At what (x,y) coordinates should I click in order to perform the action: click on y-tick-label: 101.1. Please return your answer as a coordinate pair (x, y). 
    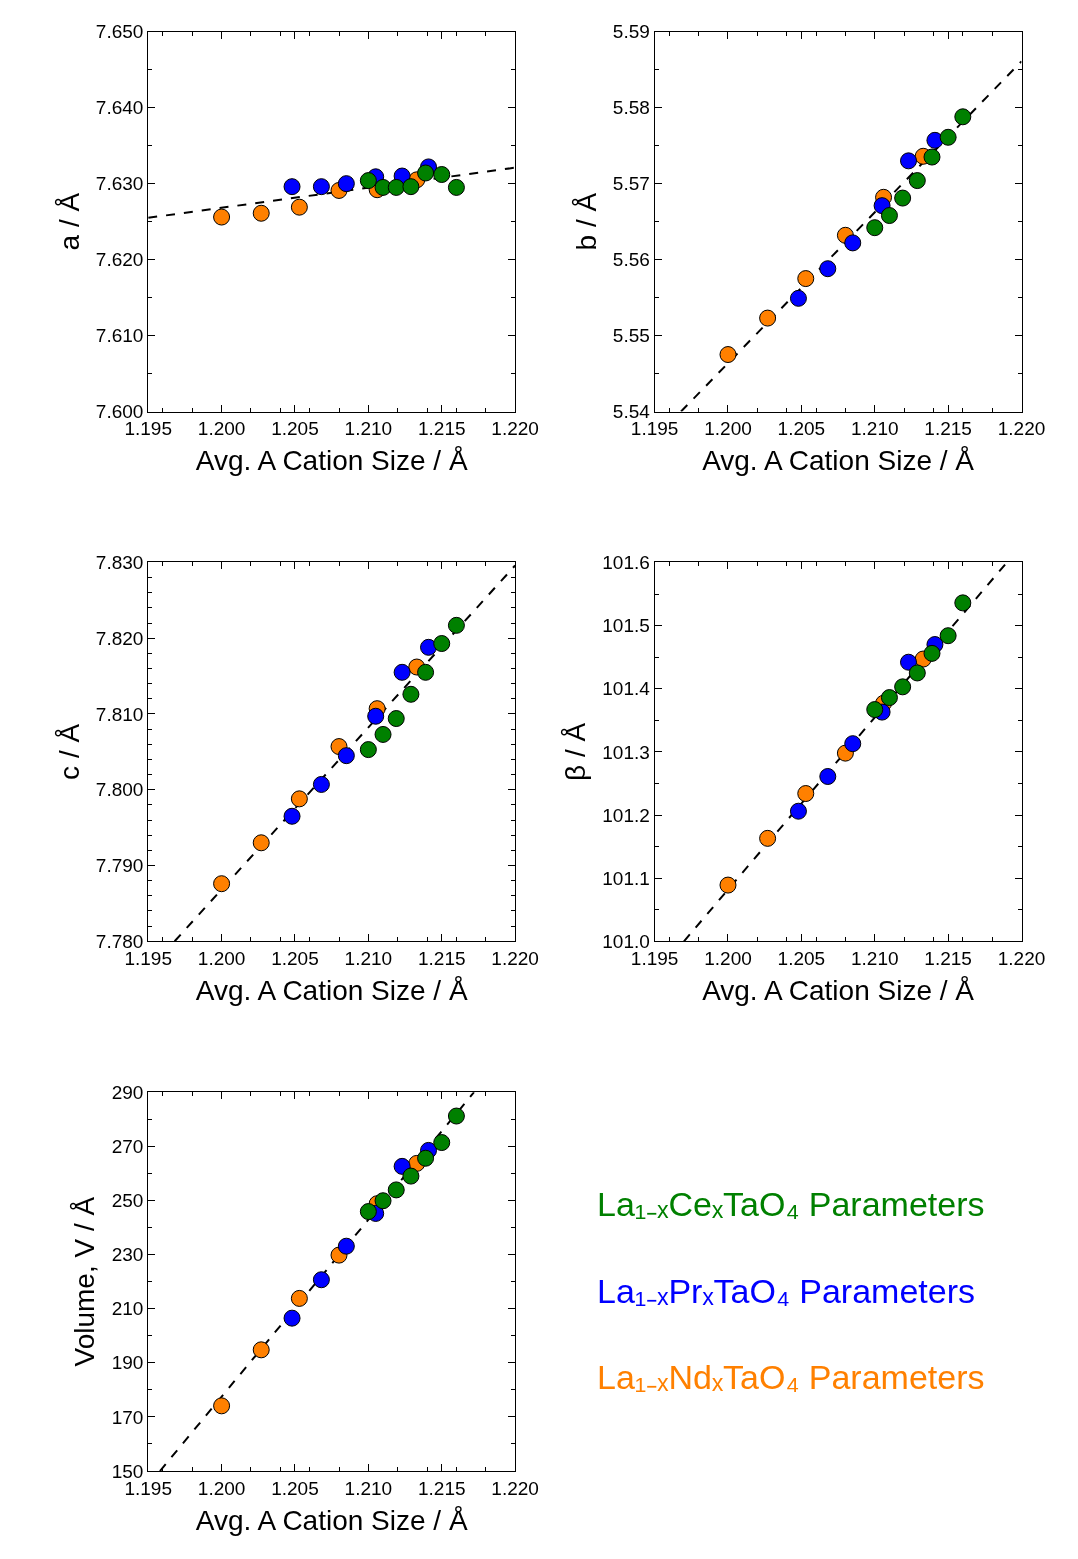
    Looking at the image, I should click on (626, 878).